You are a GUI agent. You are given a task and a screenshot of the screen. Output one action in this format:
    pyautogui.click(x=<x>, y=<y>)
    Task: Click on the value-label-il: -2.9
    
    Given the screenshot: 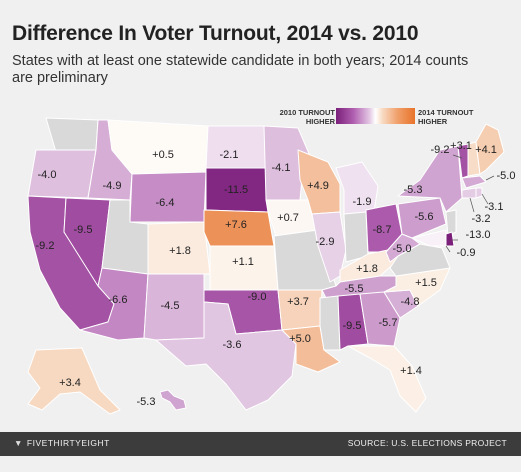 What is the action you would take?
    pyautogui.click(x=325, y=242)
    